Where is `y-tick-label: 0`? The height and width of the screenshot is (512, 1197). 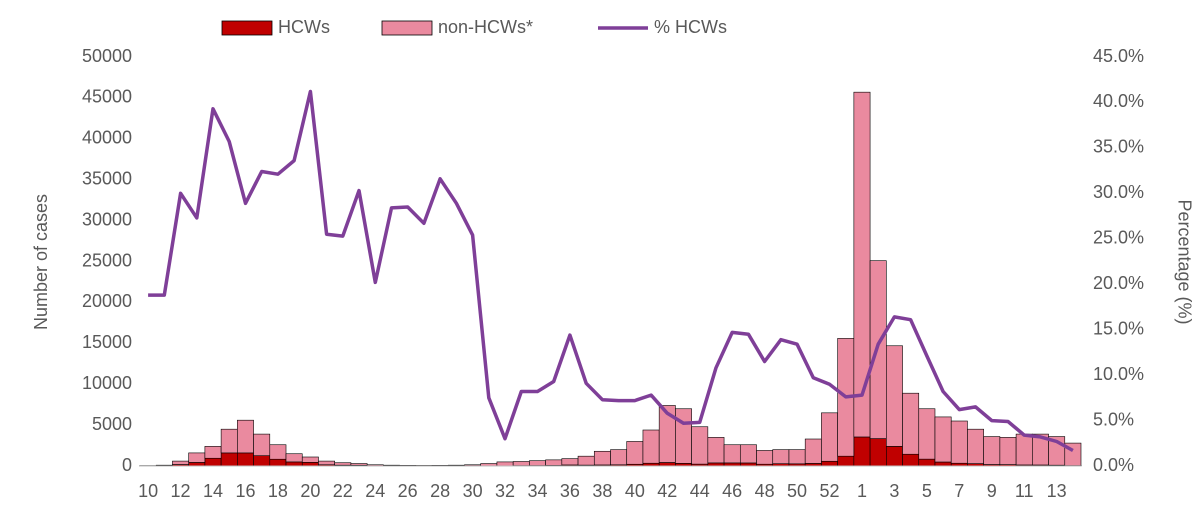
y-tick-label: 0 is located at coordinates (127, 465).